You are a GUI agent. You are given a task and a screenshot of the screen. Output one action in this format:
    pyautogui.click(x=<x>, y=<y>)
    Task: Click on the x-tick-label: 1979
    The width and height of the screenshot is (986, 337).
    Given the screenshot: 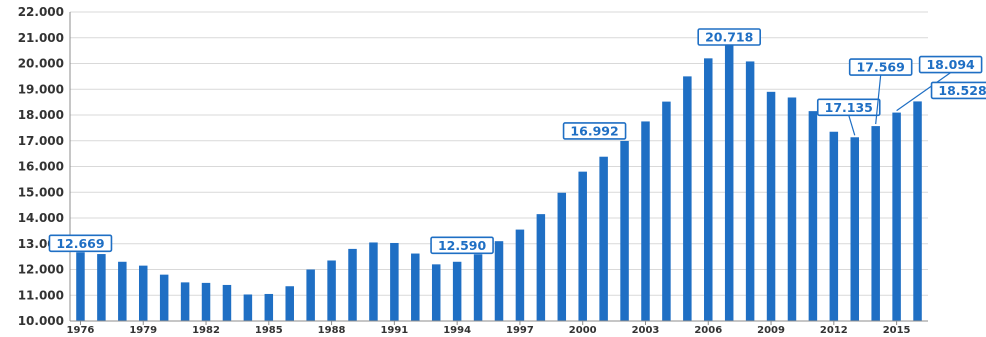 What is the action you would take?
    pyautogui.click(x=143, y=330)
    